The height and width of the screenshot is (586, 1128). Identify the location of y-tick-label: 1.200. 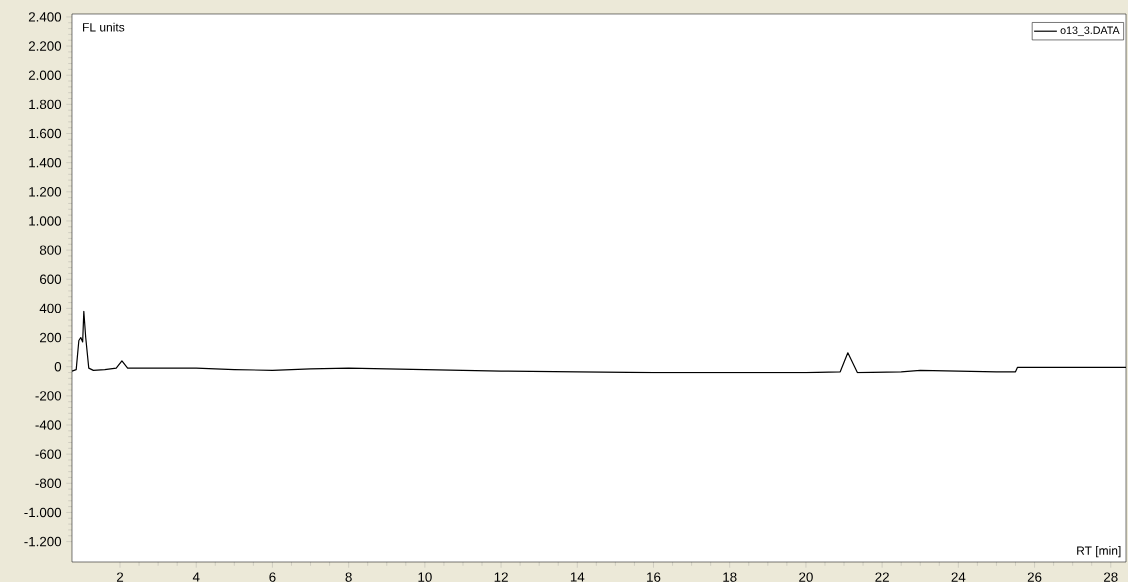
(45, 191).